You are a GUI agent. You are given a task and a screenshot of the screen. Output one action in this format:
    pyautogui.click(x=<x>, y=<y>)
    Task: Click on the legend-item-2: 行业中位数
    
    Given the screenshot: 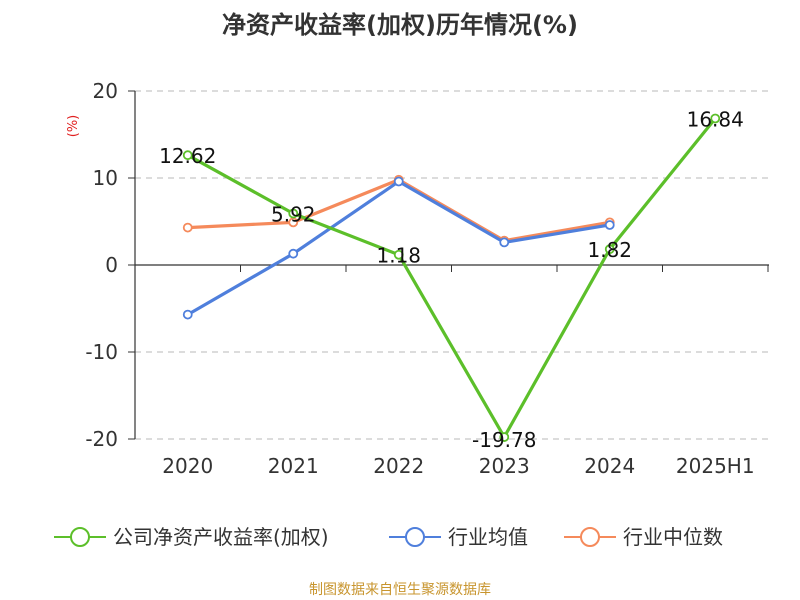 What is the action you would take?
    pyautogui.click(x=643, y=537)
    